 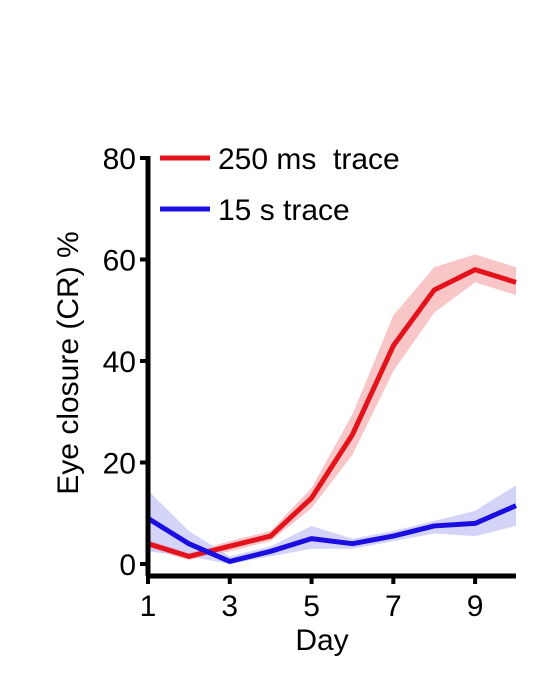 What do you see at coordinates (68, 362) in the screenshot?
I see `y-axis-title: Eye closure (CR) %` at bounding box center [68, 362].